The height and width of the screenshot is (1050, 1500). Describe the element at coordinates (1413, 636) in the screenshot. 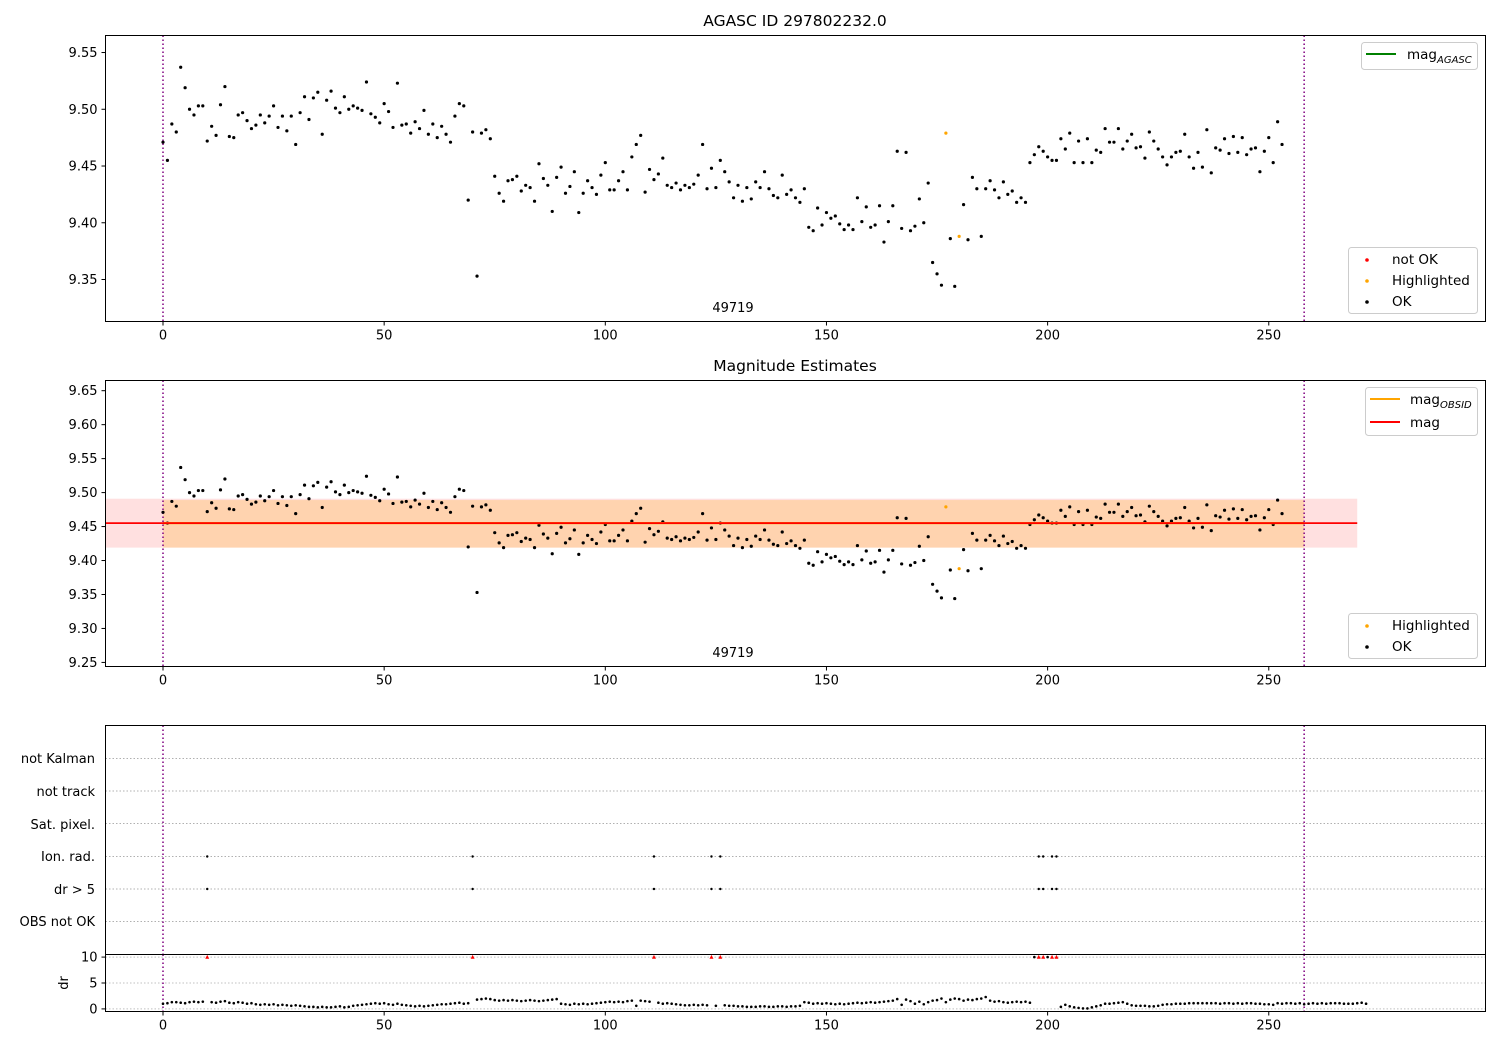

I see `magnitude-legend-bottom: Highlighted OK` at that location.